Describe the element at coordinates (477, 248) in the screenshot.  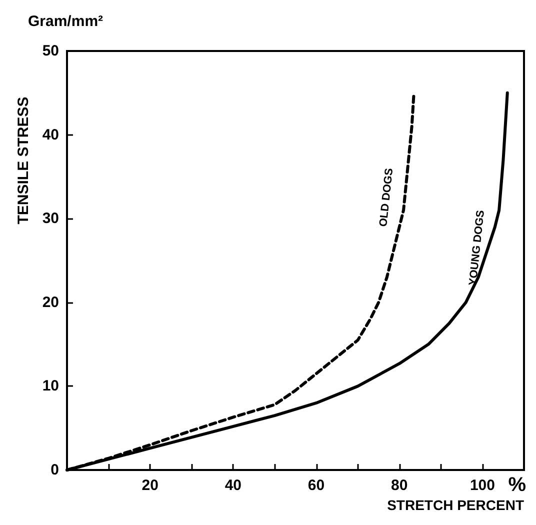
I see `text: YOUNG DOGS` at that location.